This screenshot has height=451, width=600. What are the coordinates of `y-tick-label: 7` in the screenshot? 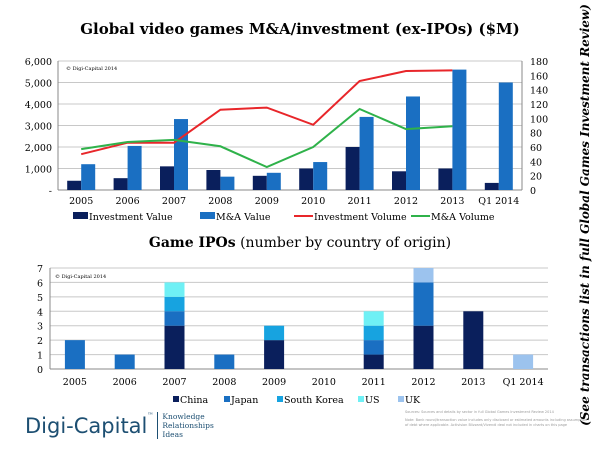 It's located at (40, 269).